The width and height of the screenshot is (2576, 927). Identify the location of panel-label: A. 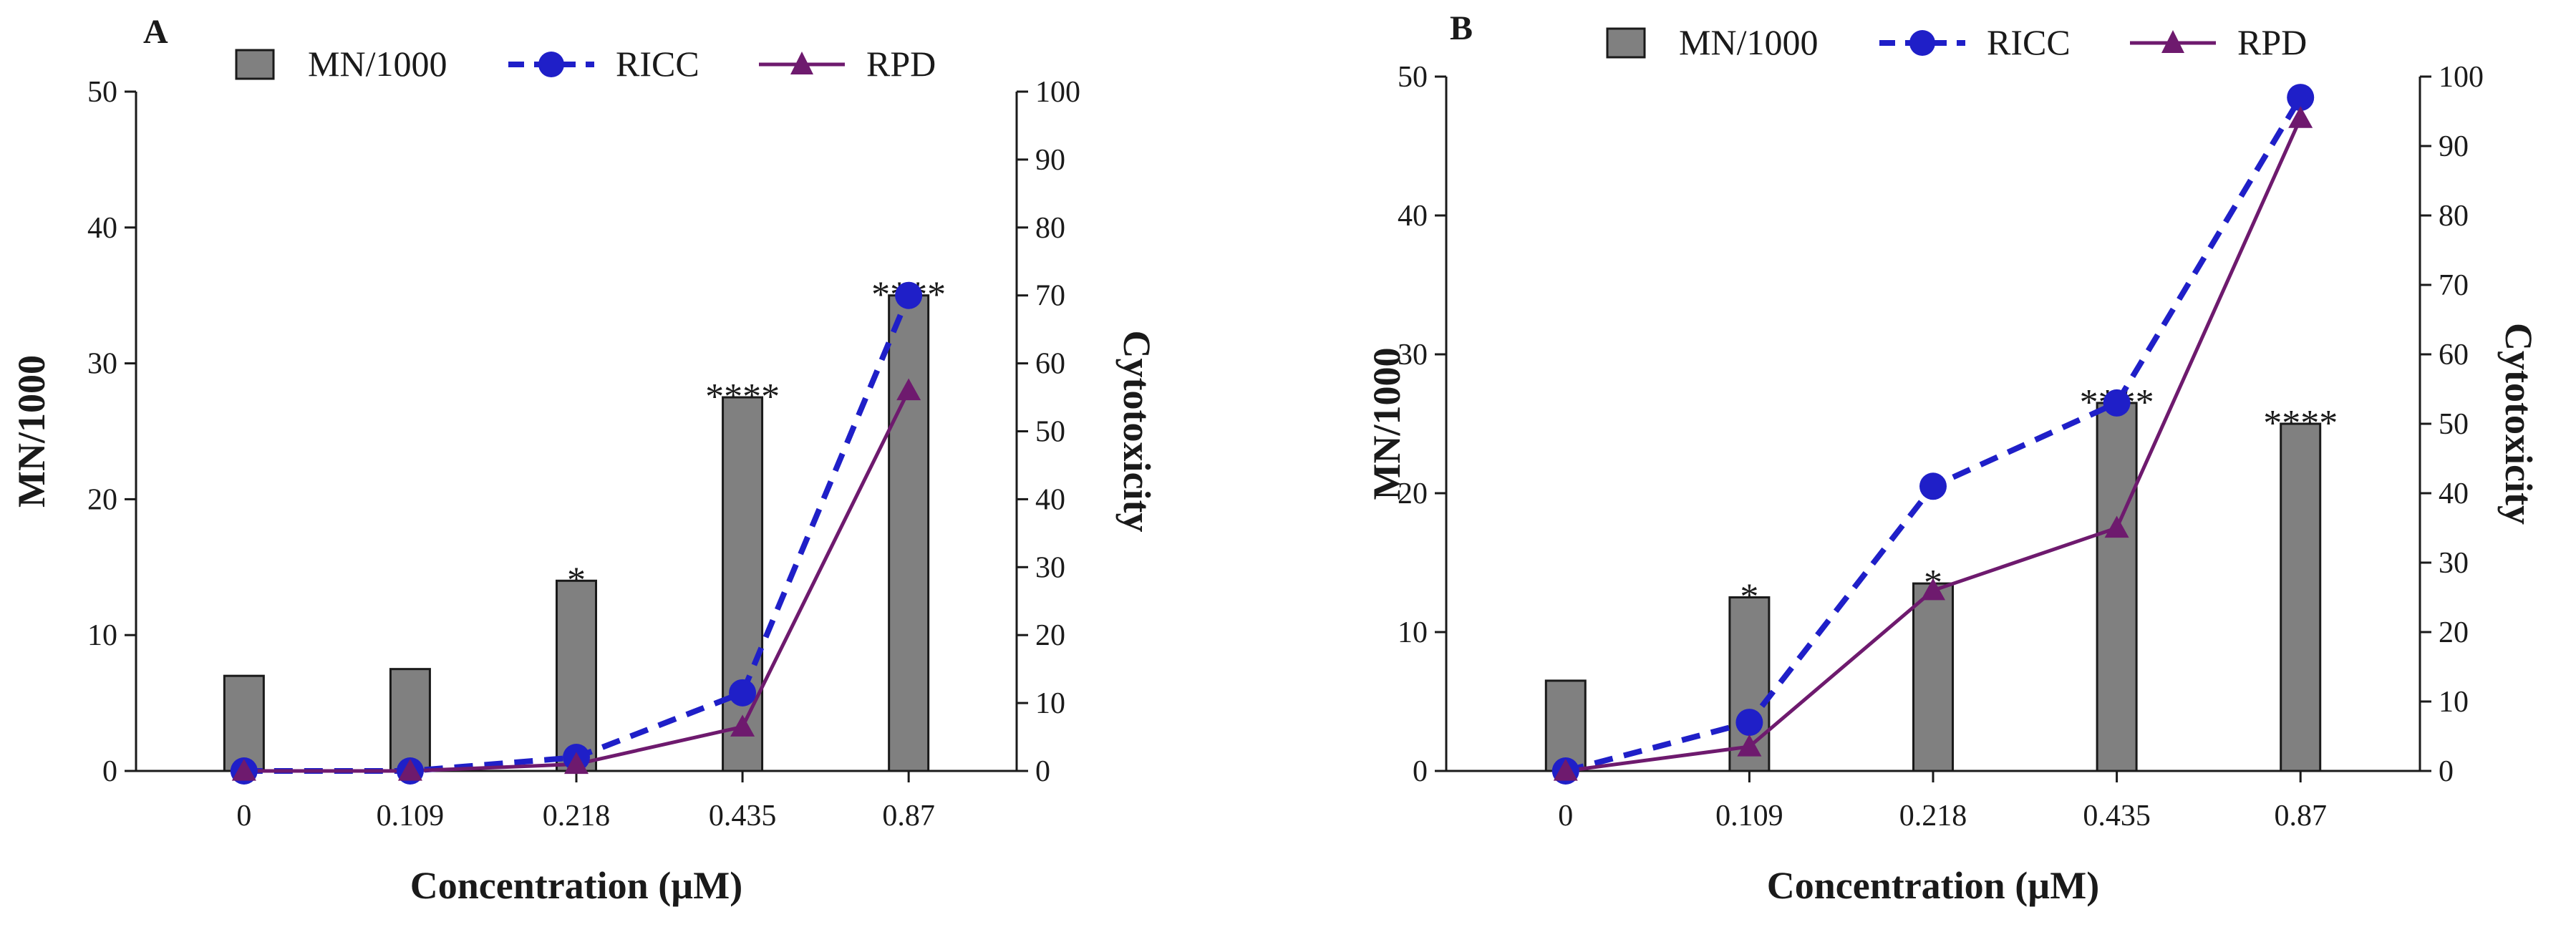
(156, 32).